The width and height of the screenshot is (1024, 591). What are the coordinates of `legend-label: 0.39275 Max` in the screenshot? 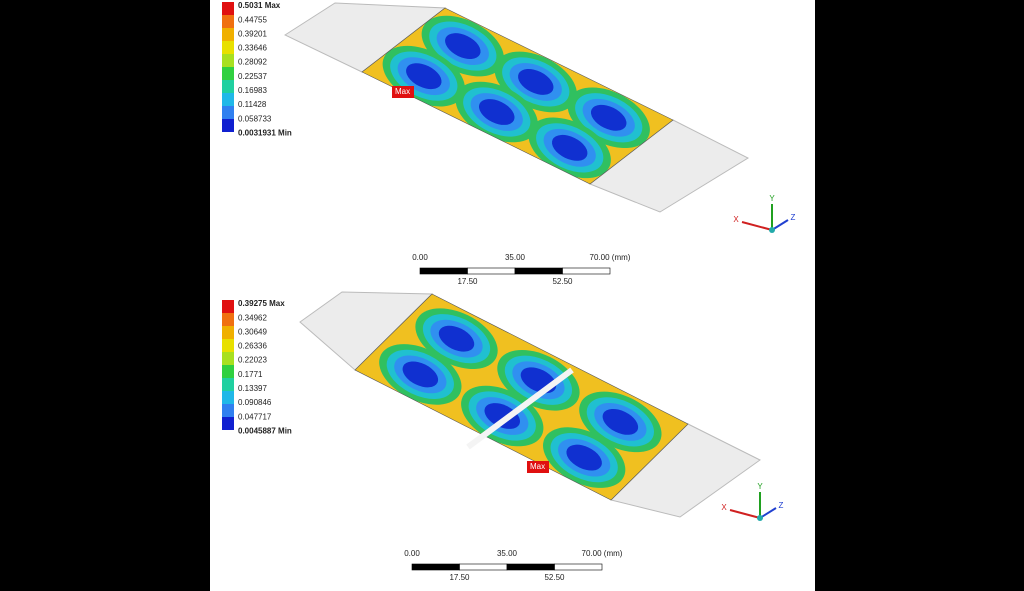 It's located at (261, 303).